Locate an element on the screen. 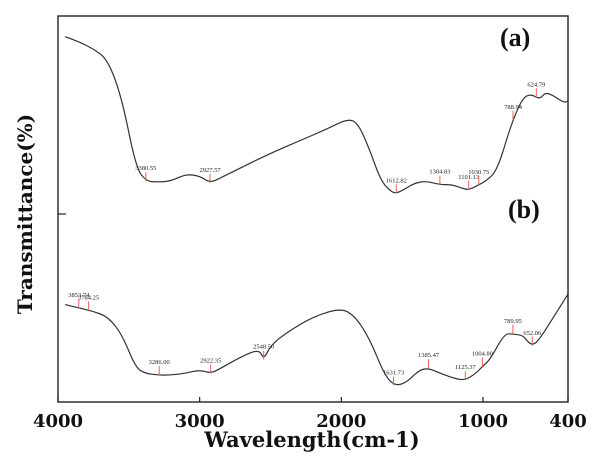 This screenshot has width=606, height=458. peak-label: 3380.55 is located at coordinates (145, 168).